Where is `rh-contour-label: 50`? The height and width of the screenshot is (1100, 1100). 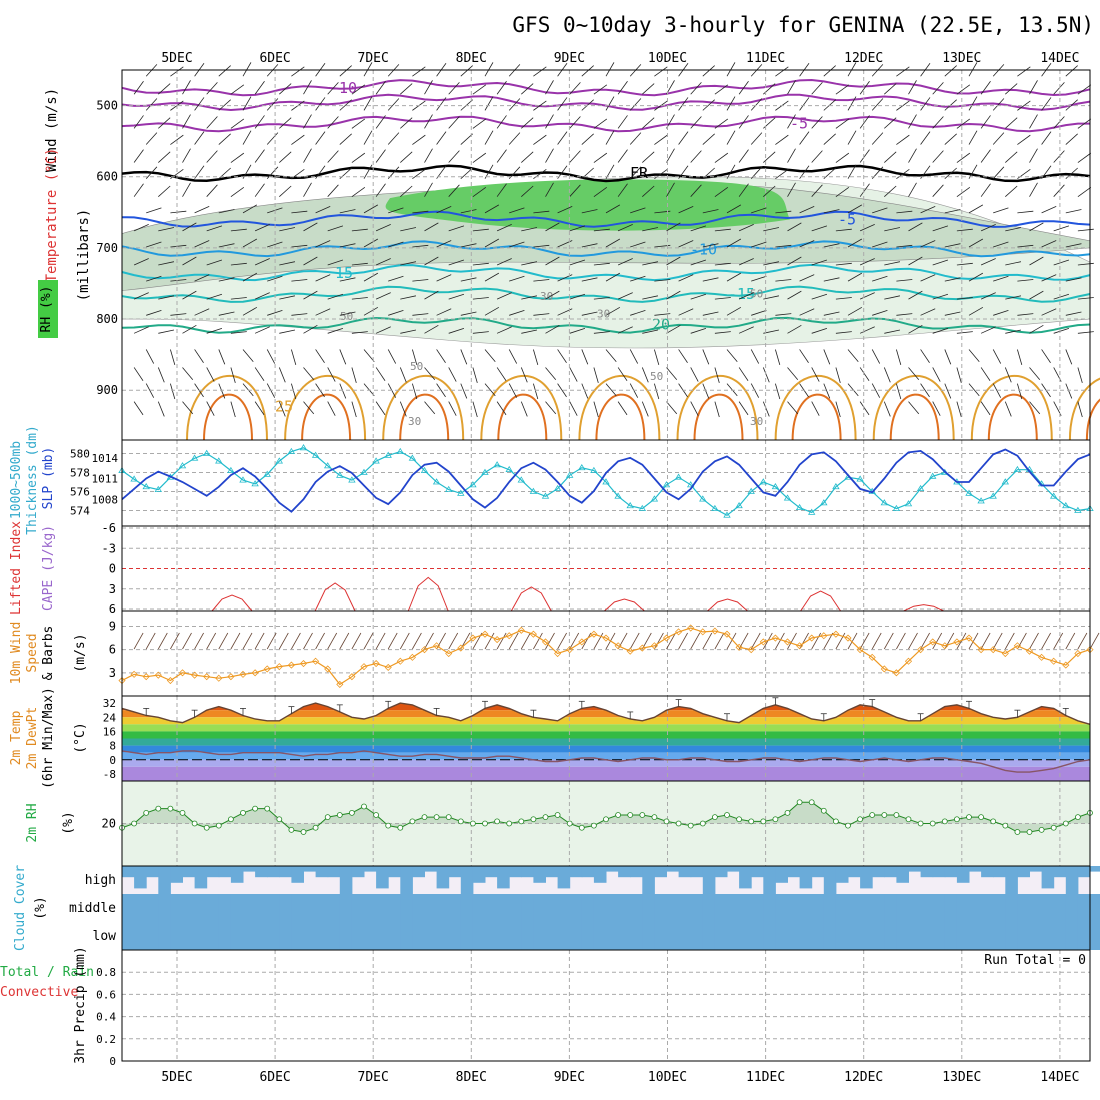
rh-contour-label: 50 is located at coordinates (756, 294).